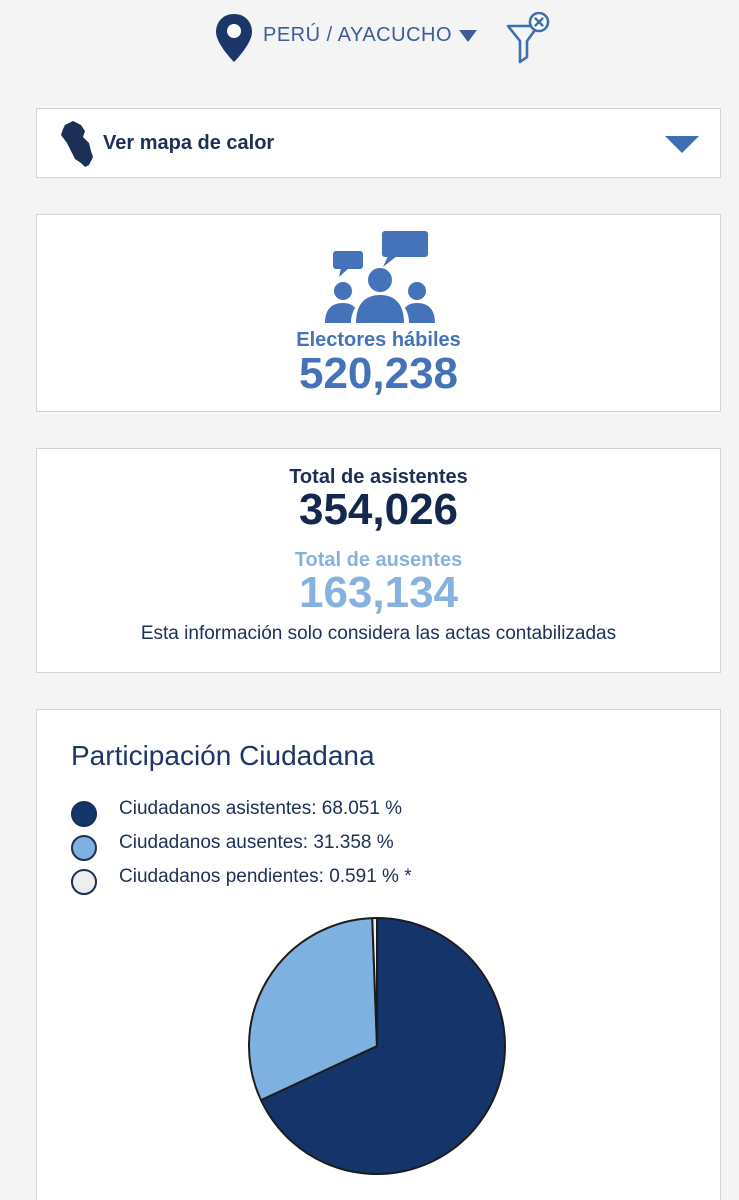 Image resolution: width=739 pixels, height=1200 pixels. What do you see at coordinates (84, 848) in the screenshot?
I see `legend-dot-ausentes` at bounding box center [84, 848].